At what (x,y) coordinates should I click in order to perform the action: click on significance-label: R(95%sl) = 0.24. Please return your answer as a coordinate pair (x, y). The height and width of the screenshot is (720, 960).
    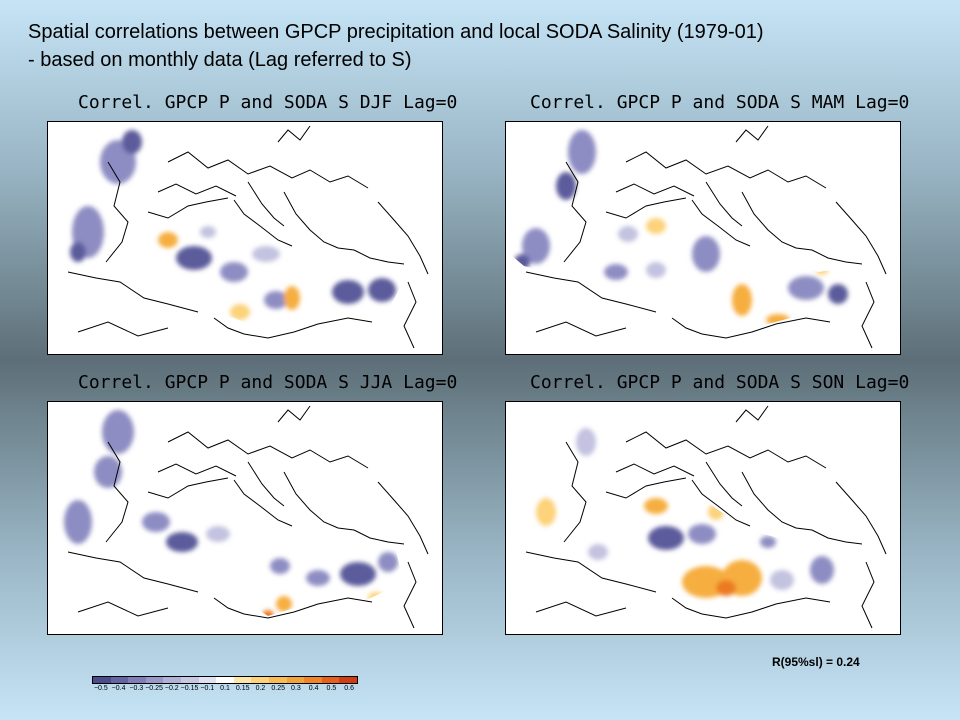
    Looking at the image, I should click on (816, 662).